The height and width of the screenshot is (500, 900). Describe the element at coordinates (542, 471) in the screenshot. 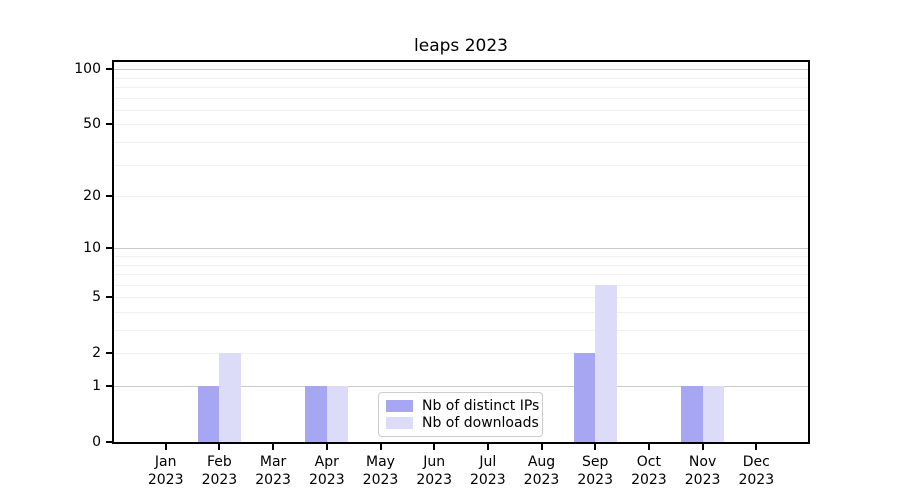

I see `x-tick-label: Aug 2023` at that location.